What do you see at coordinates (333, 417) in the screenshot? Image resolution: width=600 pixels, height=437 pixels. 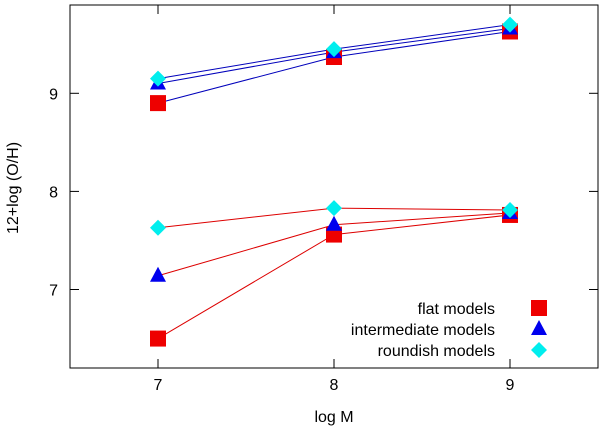 I see `x-axis-label: log M` at bounding box center [333, 417].